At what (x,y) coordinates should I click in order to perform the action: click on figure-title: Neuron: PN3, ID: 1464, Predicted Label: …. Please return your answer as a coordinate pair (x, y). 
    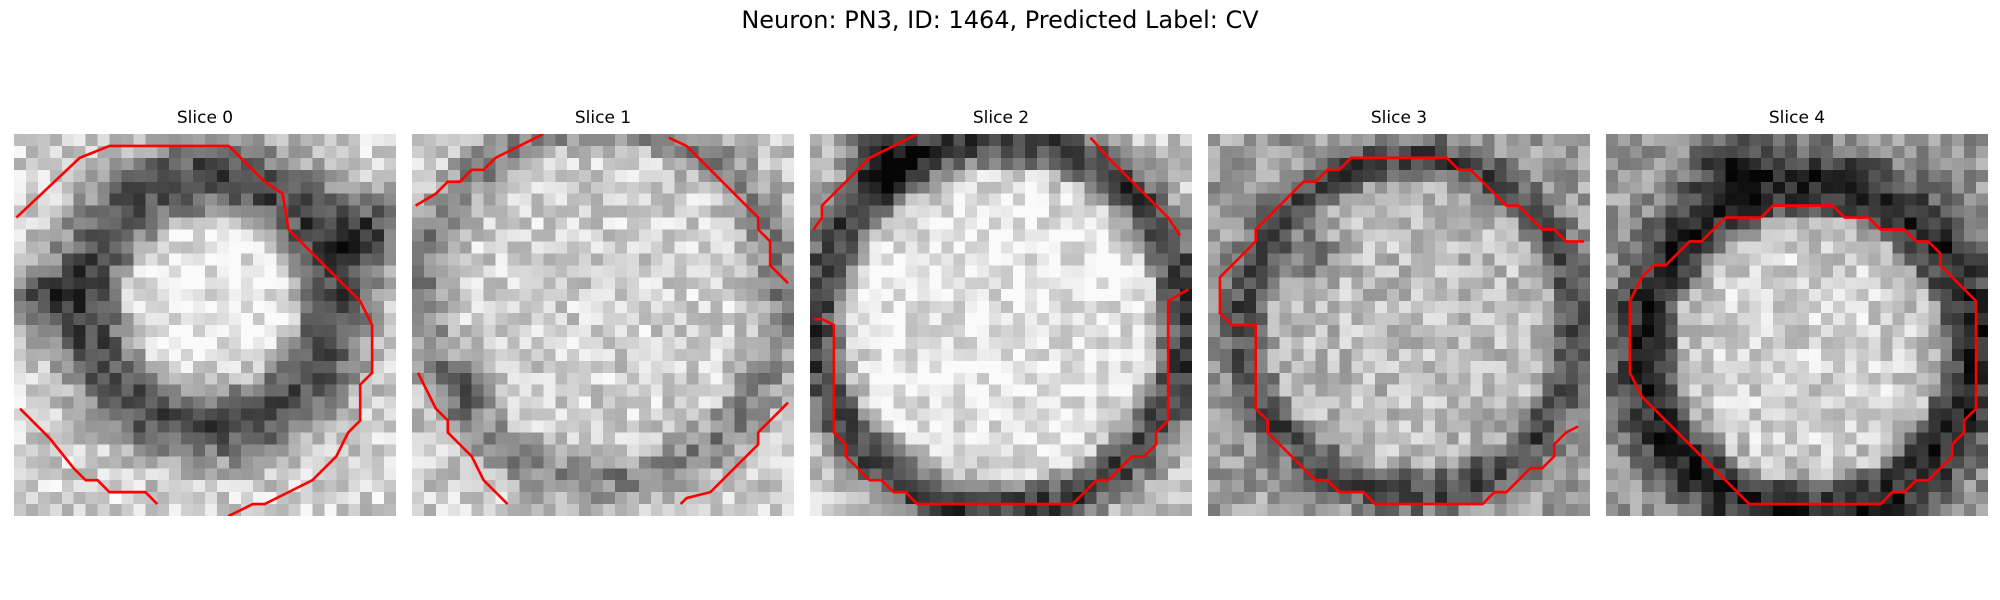
    Looking at the image, I should click on (1000, 20).